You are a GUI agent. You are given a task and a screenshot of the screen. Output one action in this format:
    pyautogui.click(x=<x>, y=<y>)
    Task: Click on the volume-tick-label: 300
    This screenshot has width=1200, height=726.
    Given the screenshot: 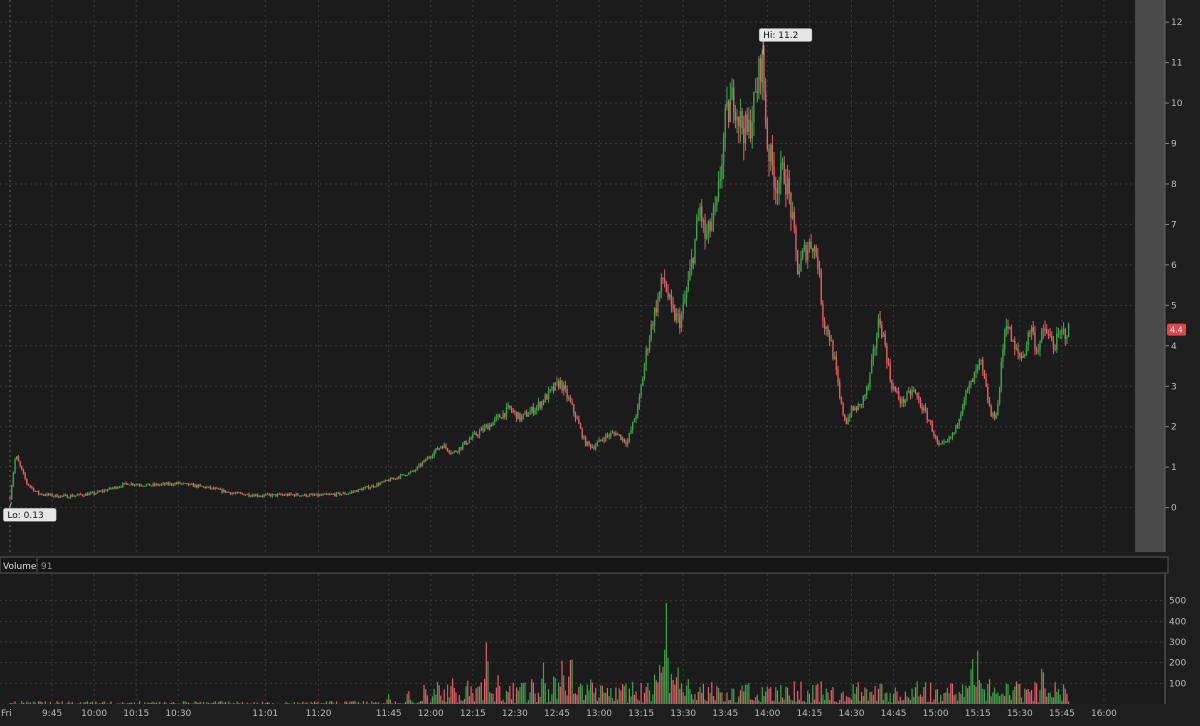 What is the action you would take?
    pyautogui.click(x=1177, y=643)
    